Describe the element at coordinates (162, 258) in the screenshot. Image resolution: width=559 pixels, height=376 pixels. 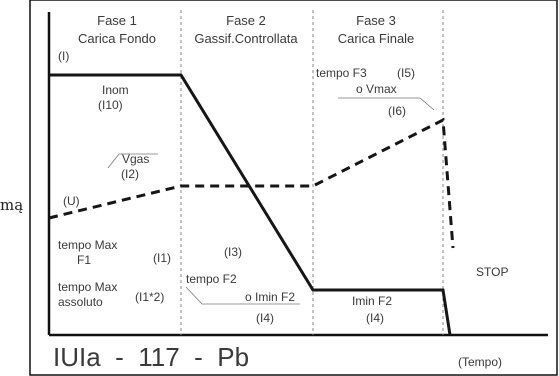
I see `i1-label: (I1)` at that location.